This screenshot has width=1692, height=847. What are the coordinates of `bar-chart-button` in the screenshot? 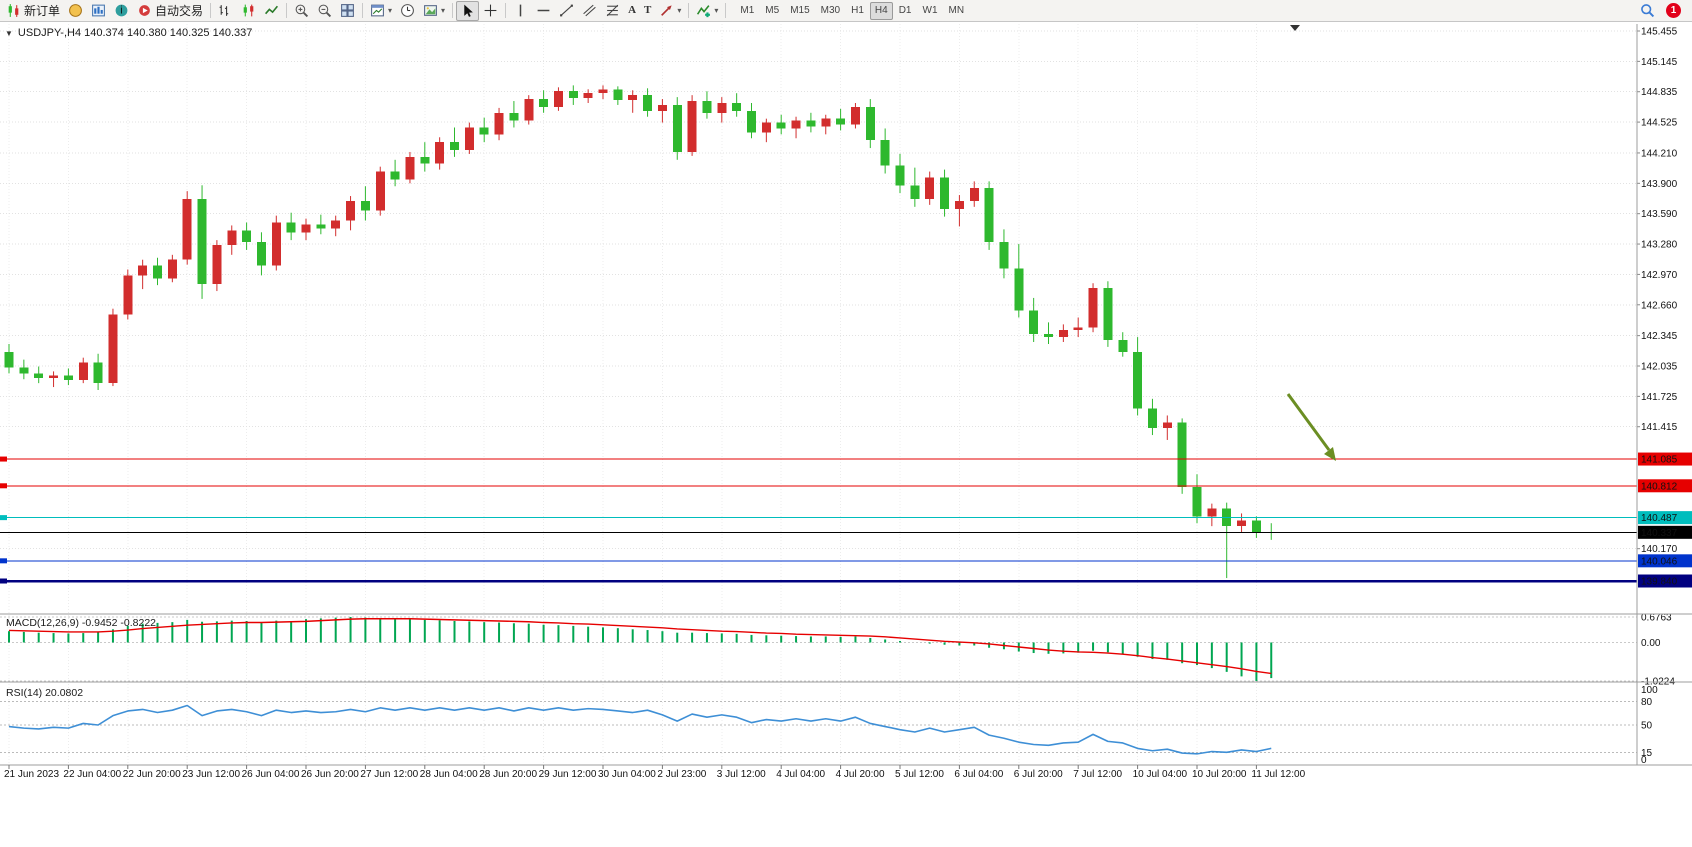 It's located at (225, 11).